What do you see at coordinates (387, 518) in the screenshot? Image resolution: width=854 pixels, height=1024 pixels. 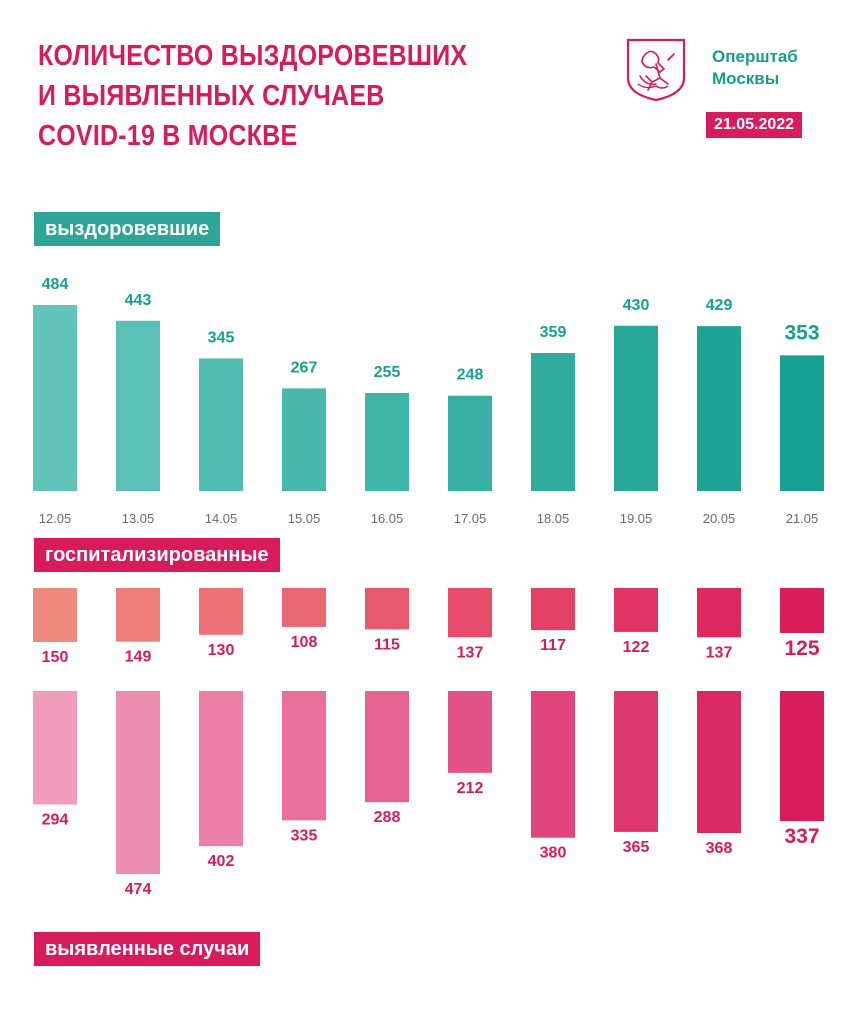 I see `date-tick-label: 16.05` at bounding box center [387, 518].